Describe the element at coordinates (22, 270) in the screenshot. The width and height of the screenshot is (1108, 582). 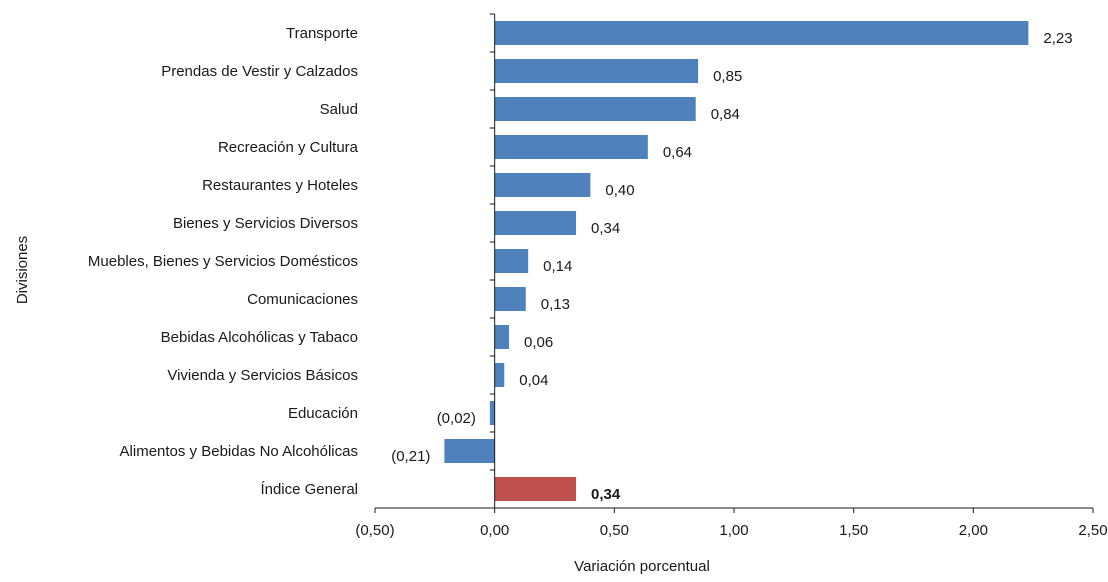
I see `y-axis-title: Divisiones` at that location.